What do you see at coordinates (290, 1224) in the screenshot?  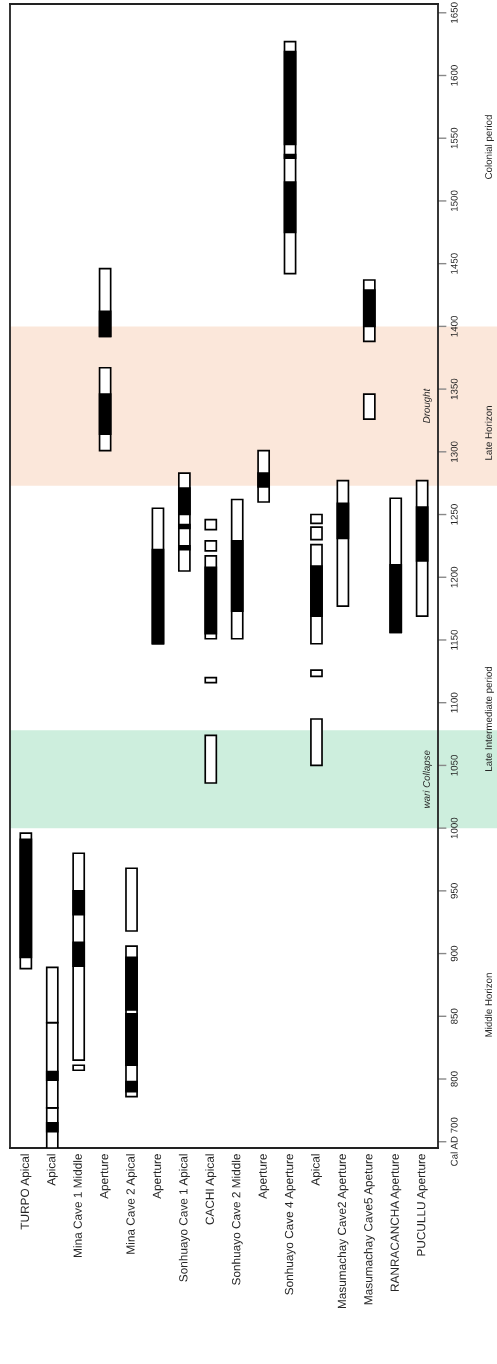 I see `x-tick-label: Sonhuayo Cave 4 Aperture` at bounding box center [290, 1224].